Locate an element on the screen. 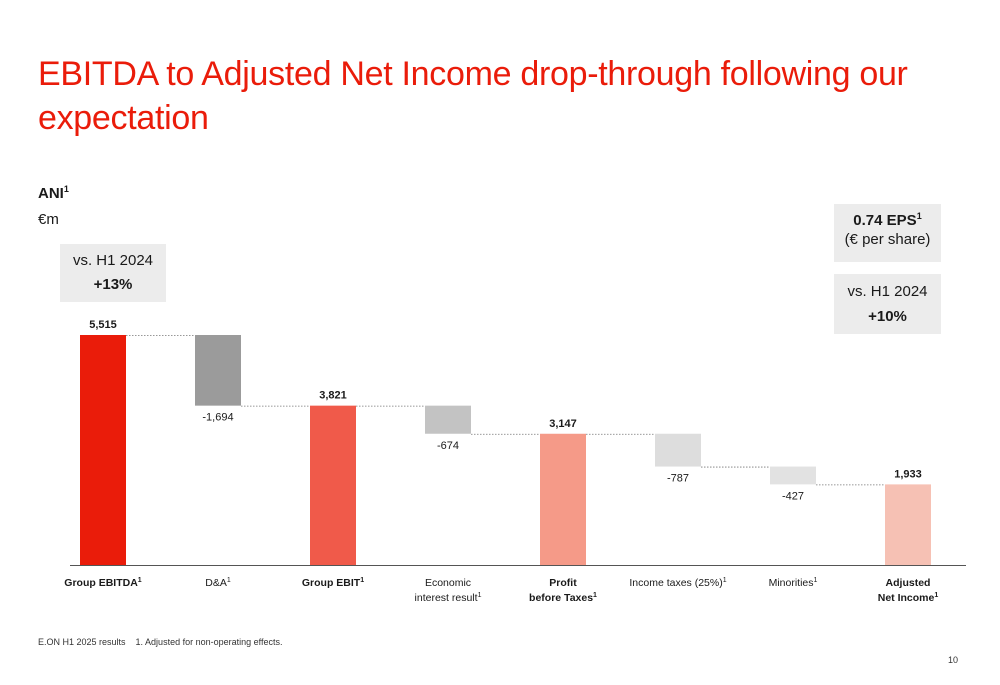 The width and height of the screenshot is (1000, 685). eps-unit: (€ per share) is located at coordinates (887, 239).